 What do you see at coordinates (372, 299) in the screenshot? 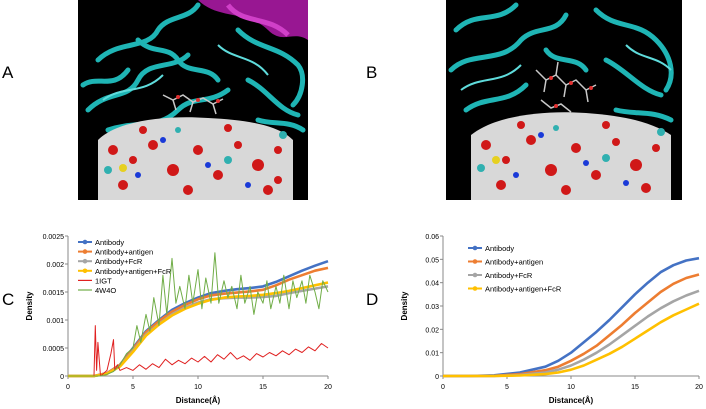
I see `panel-label-d: D` at bounding box center [372, 299].